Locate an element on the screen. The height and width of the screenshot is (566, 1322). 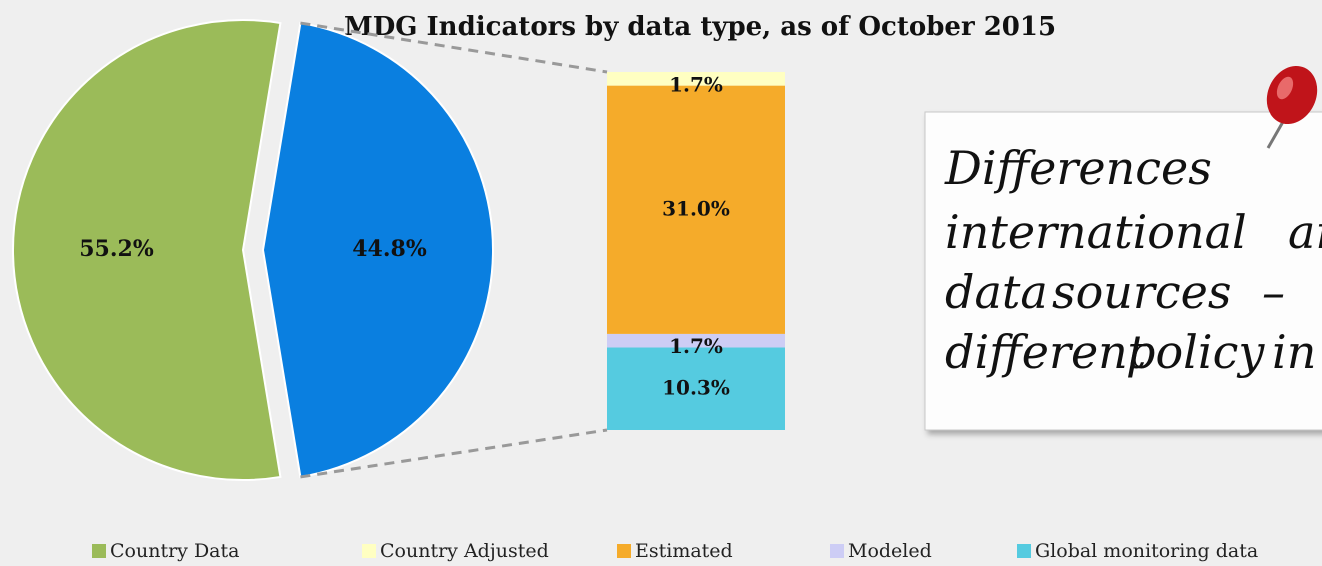
legend-label: Country Adjusted is located at coordinates (464, 551).